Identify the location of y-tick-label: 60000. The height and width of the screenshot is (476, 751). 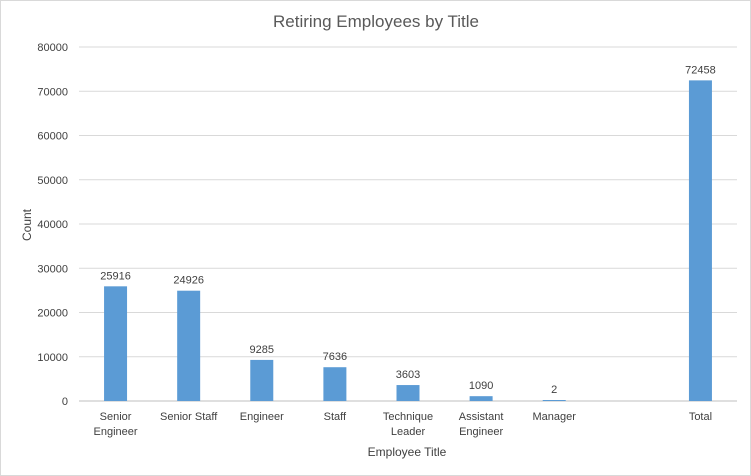
(52, 137).